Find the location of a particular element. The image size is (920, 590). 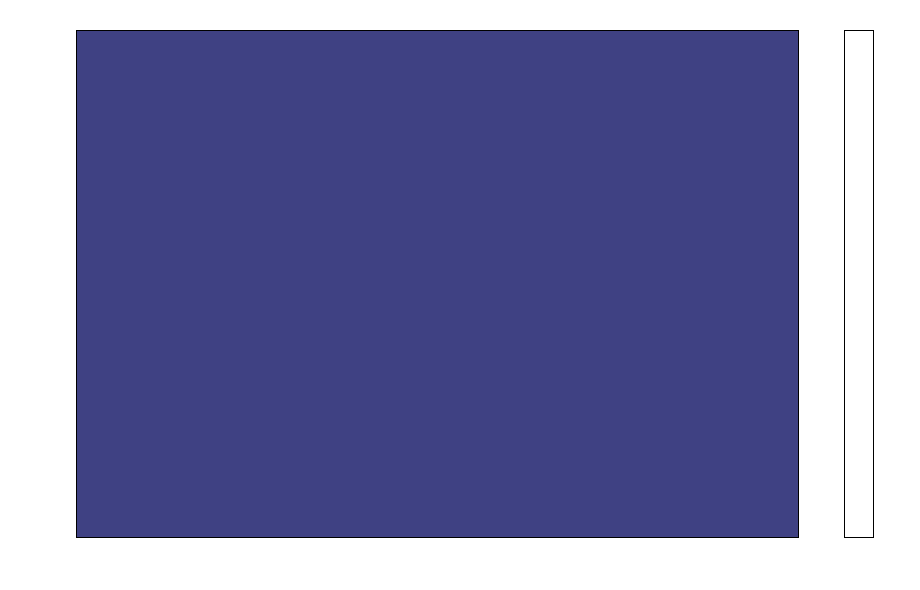

colorbar-gradient is located at coordinates (859, 284).